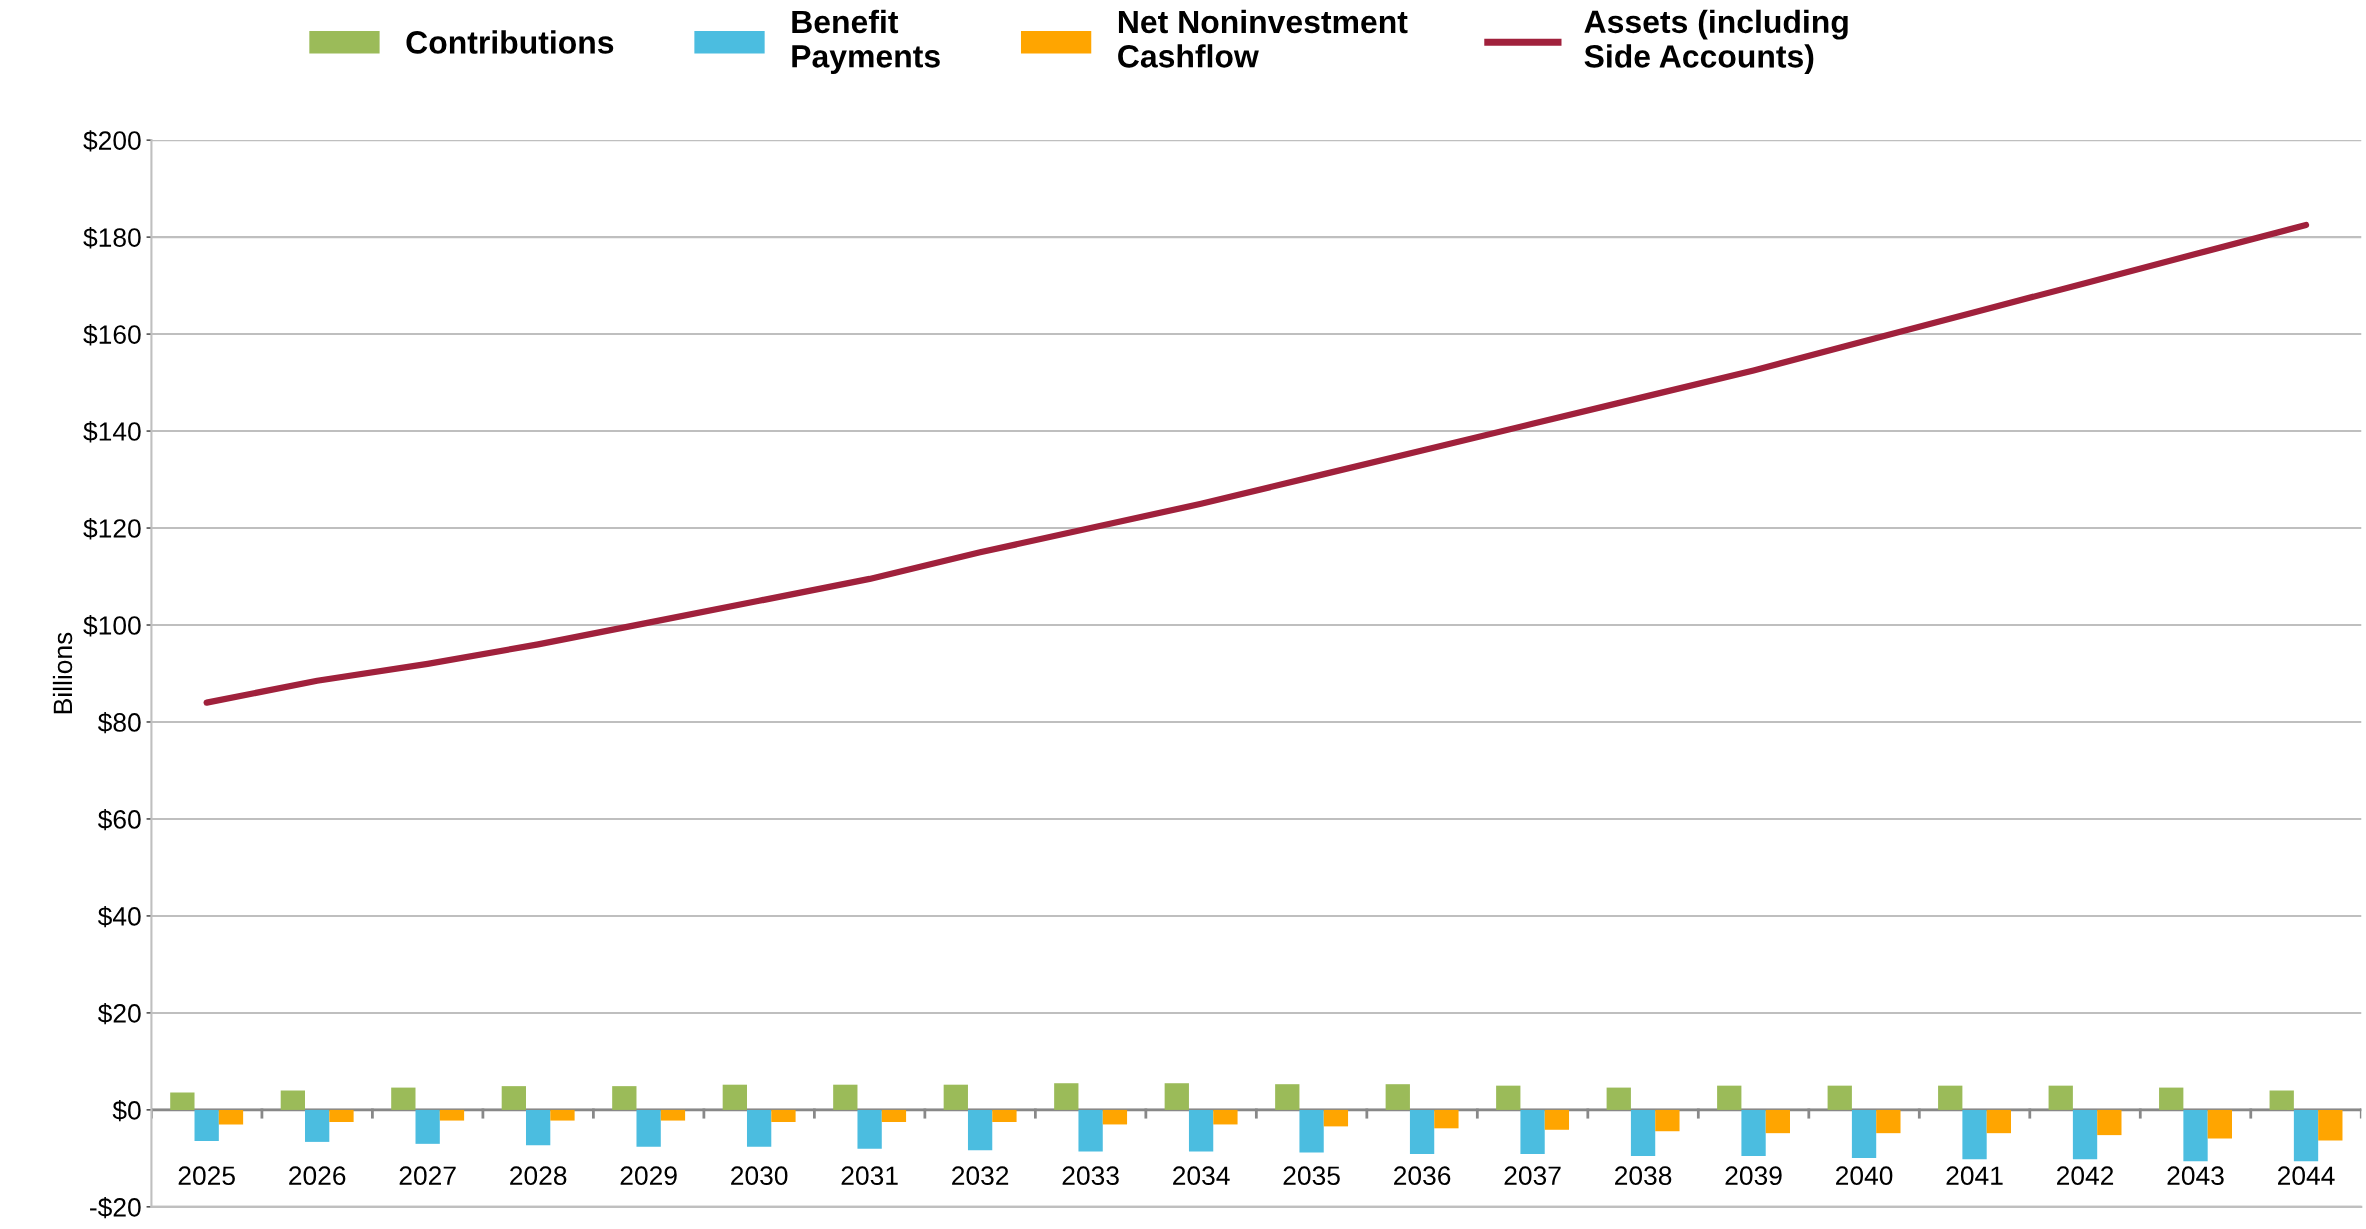  Describe the element at coordinates (648, 1176) in the screenshot. I see `x-tick-label: 2029` at that location.